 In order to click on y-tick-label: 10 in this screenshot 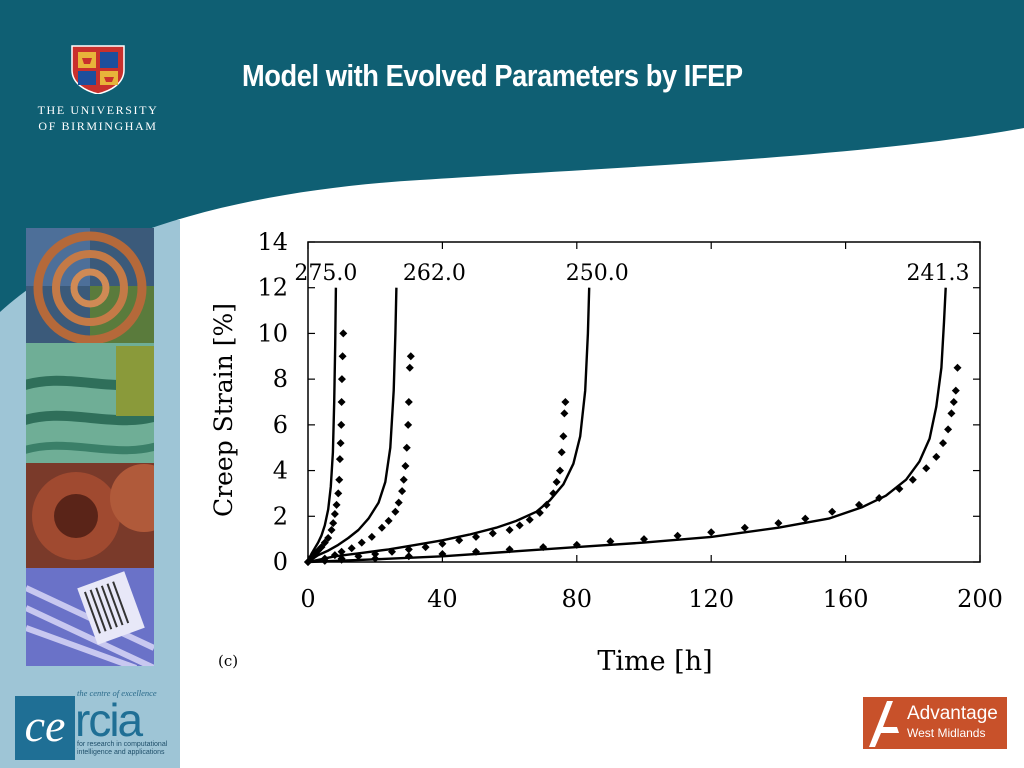, I will do `click(272, 333)`.